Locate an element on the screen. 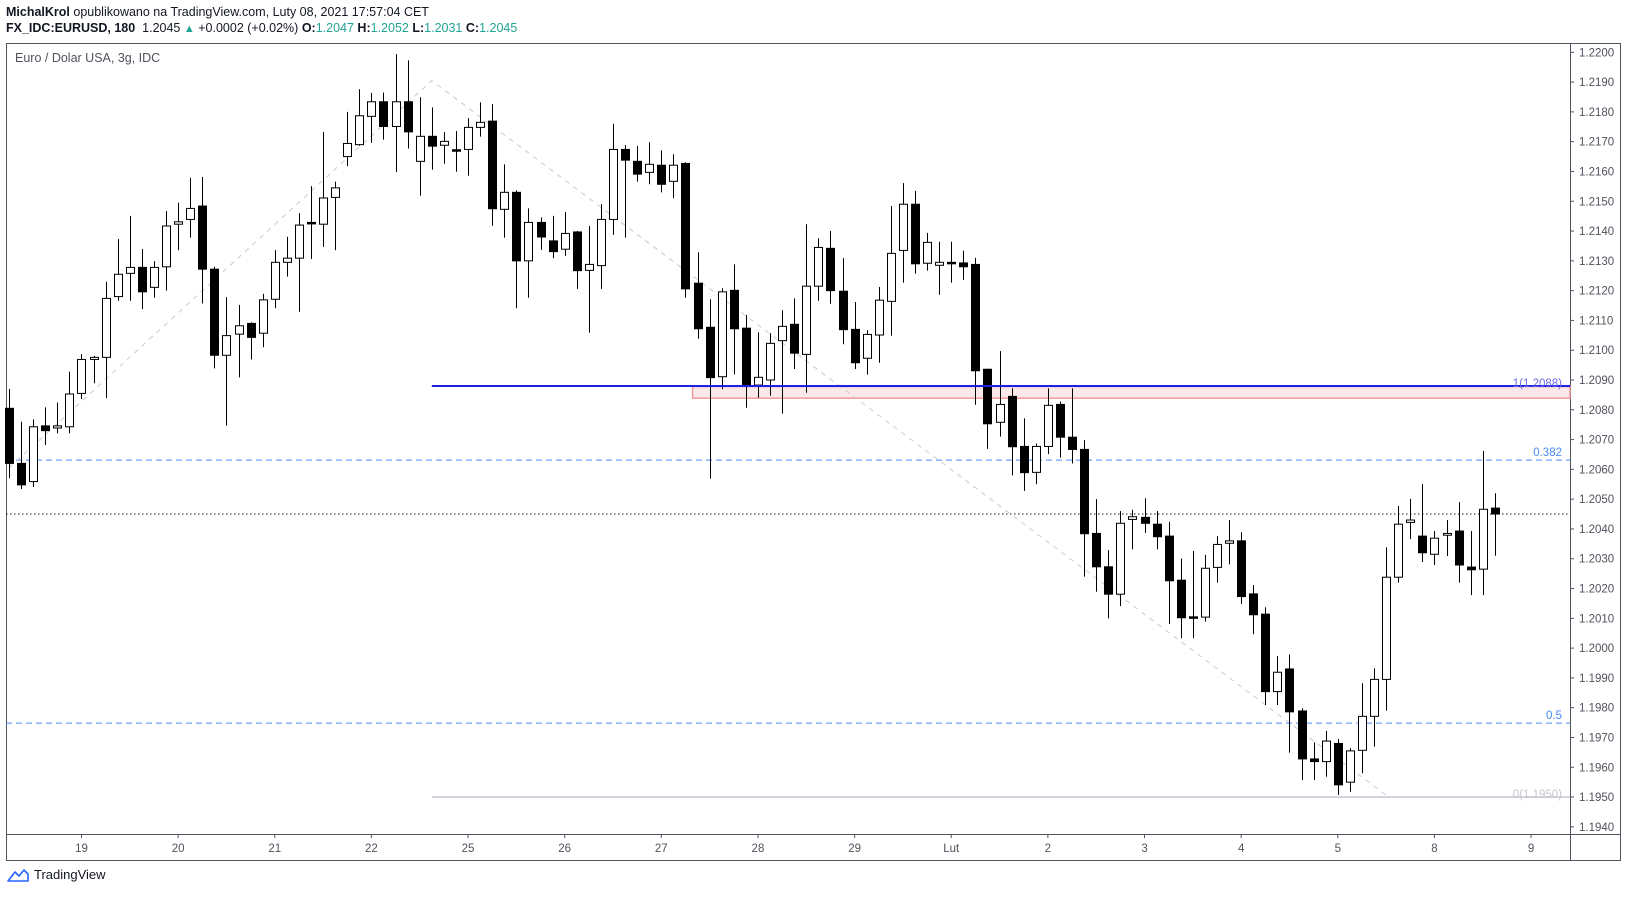 The width and height of the screenshot is (1627, 898). price-tick-label: 1.2150 is located at coordinates (1596, 202).